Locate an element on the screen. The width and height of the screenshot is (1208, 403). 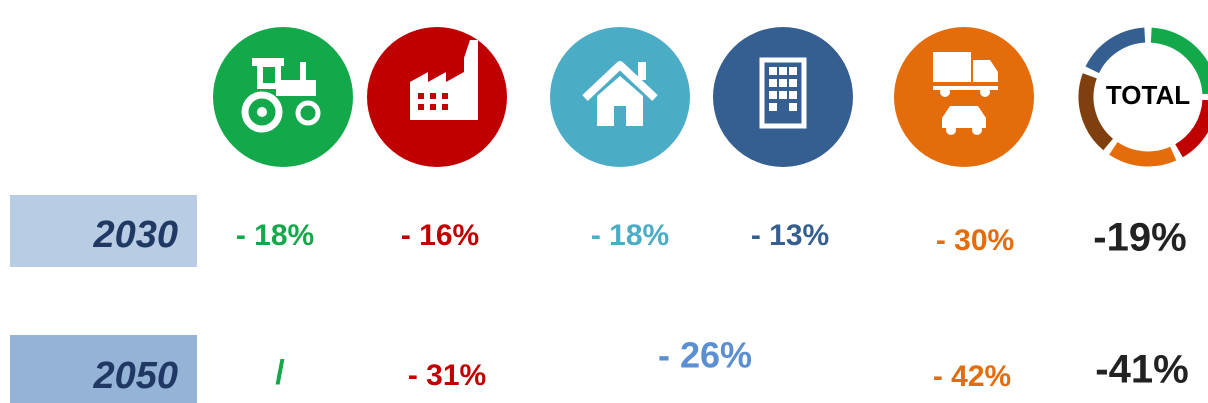
total-donut is located at coordinates (1143, 97).